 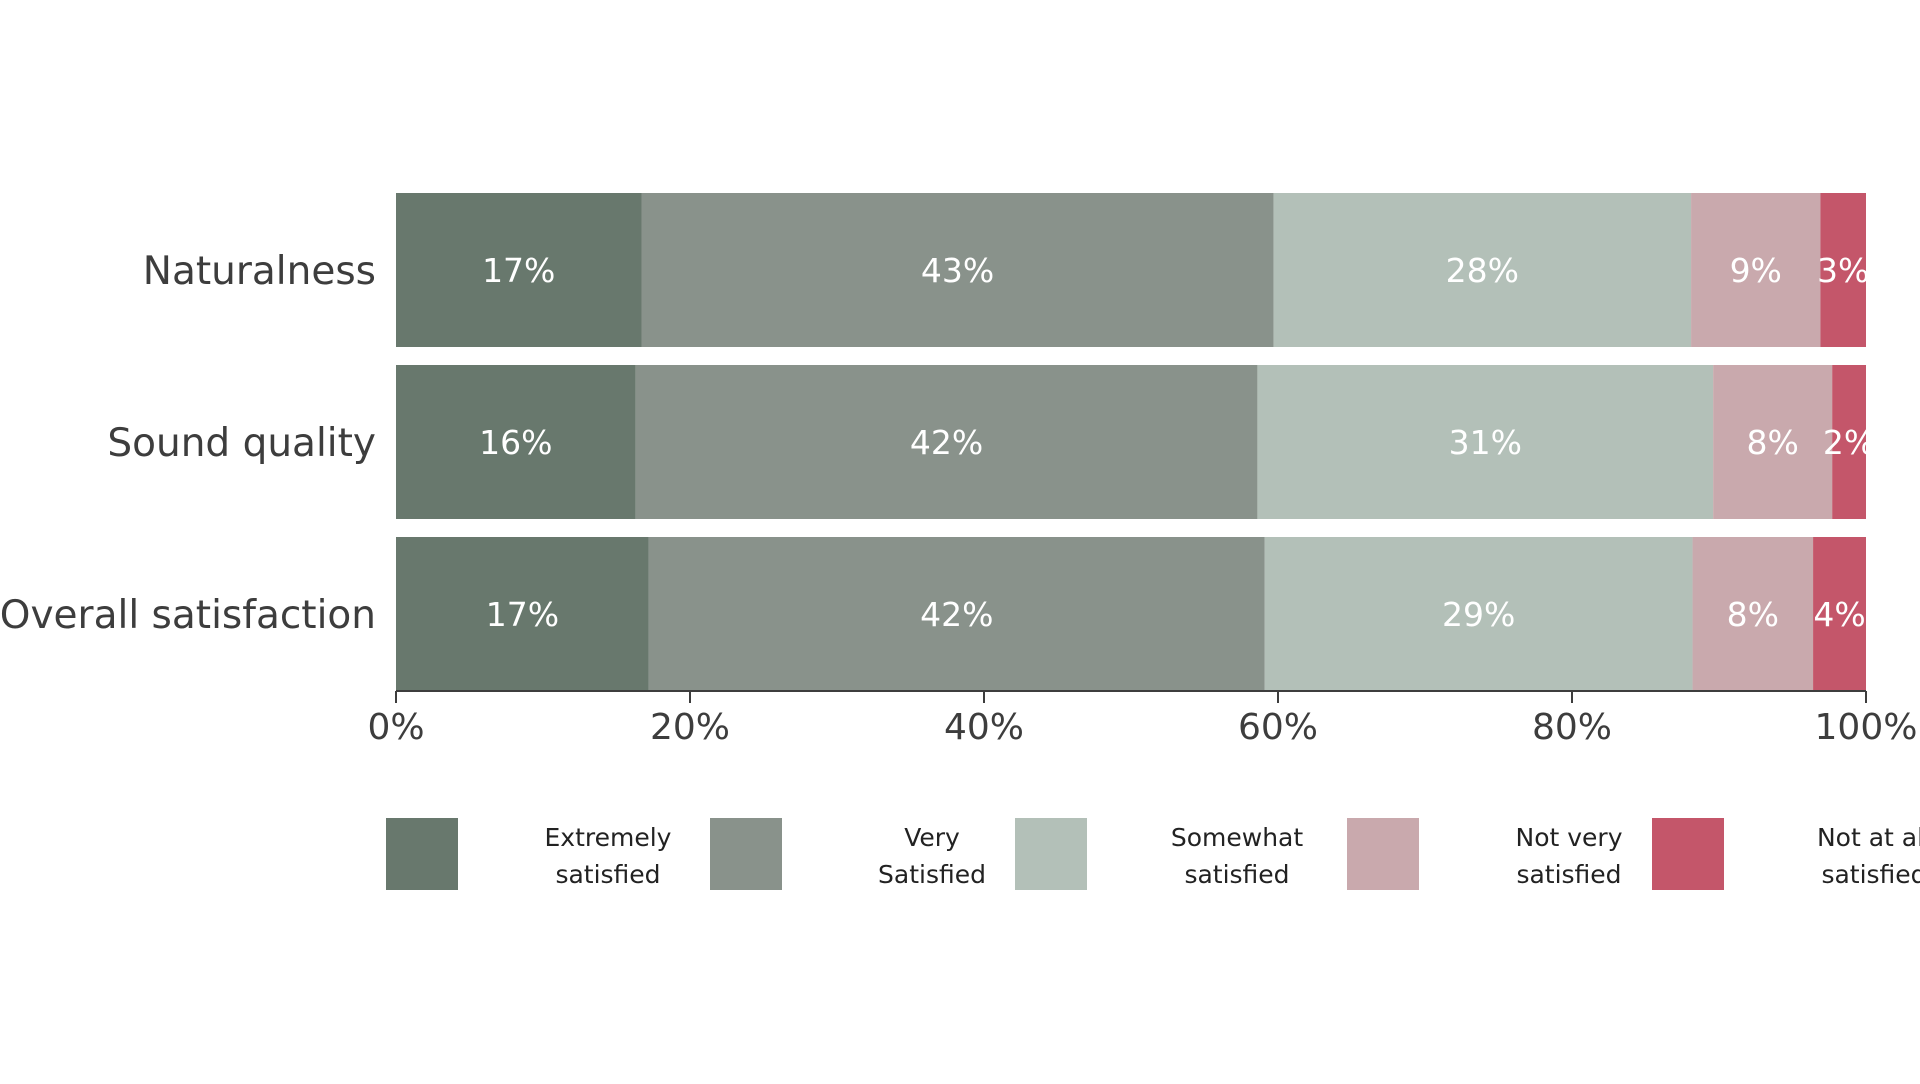 I want to click on data-label-3-1: 17%, so click(x=522, y=614).